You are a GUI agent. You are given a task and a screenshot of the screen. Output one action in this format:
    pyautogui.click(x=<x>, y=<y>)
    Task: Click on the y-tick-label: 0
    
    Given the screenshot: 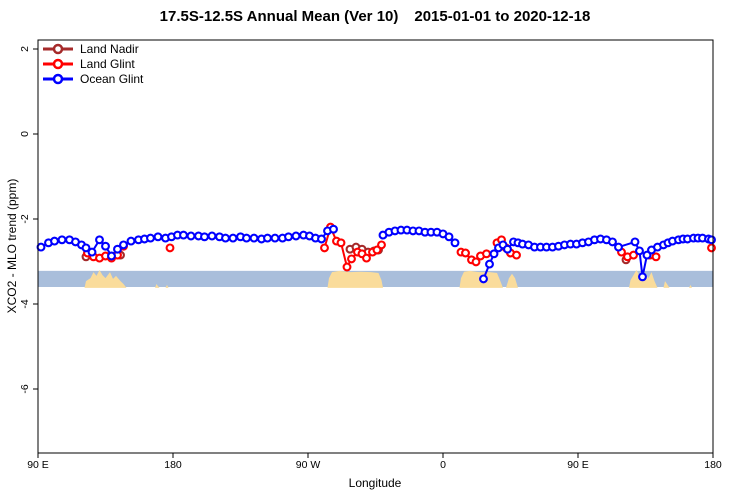 What is the action you would take?
    pyautogui.click(x=25, y=134)
    